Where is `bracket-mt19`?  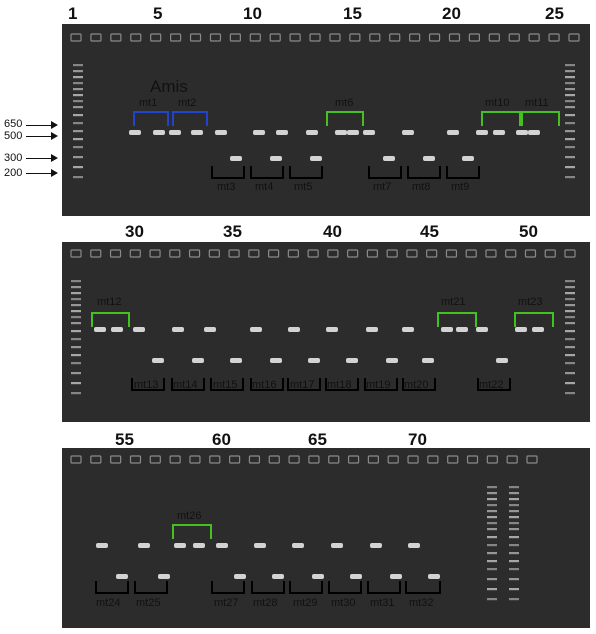 bracket-mt19 is located at coordinates (381, 384).